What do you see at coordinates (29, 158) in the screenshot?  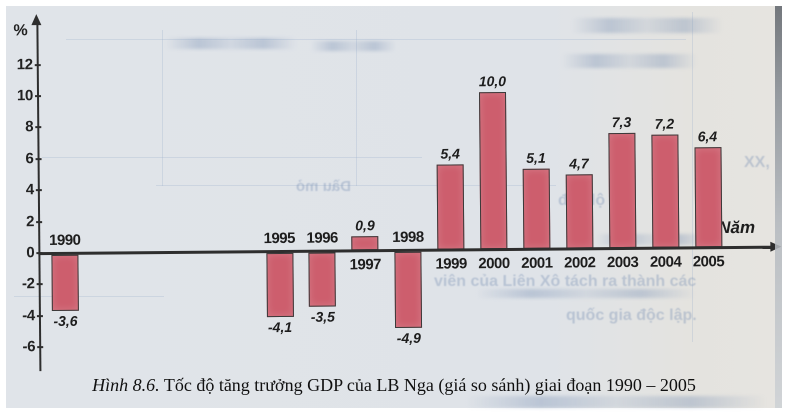 I see `y-tick-label-6: 6` at bounding box center [29, 158].